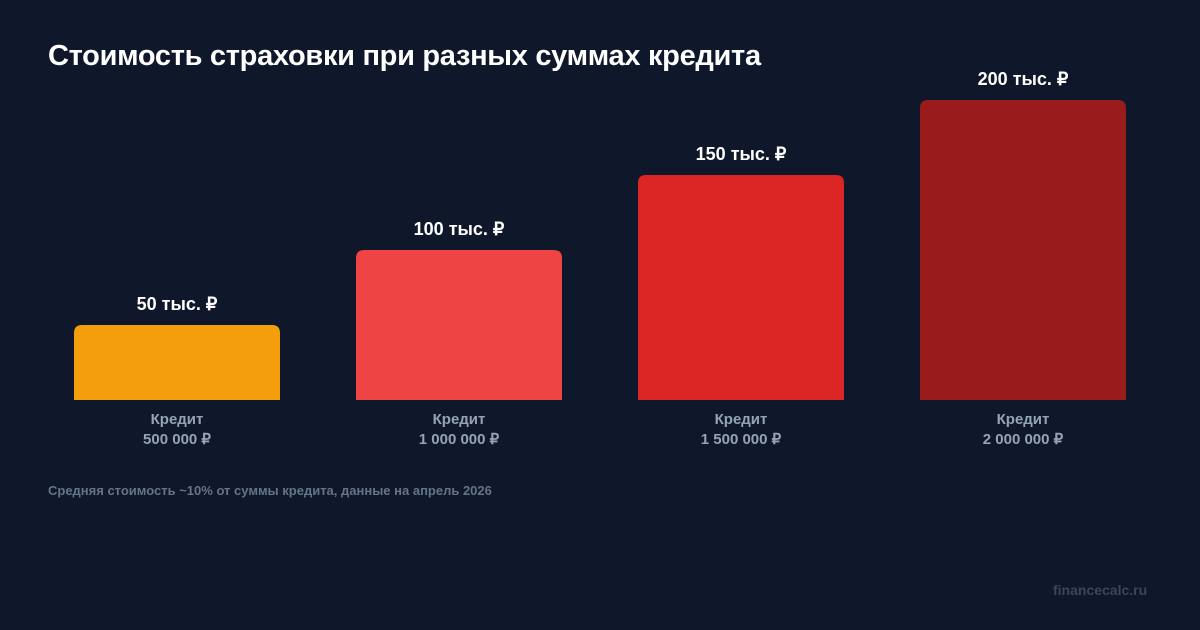  What do you see at coordinates (741, 439) in the screenshot?
I see `category-label: 1 500 000 ₽` at bounding box center [741, 439].